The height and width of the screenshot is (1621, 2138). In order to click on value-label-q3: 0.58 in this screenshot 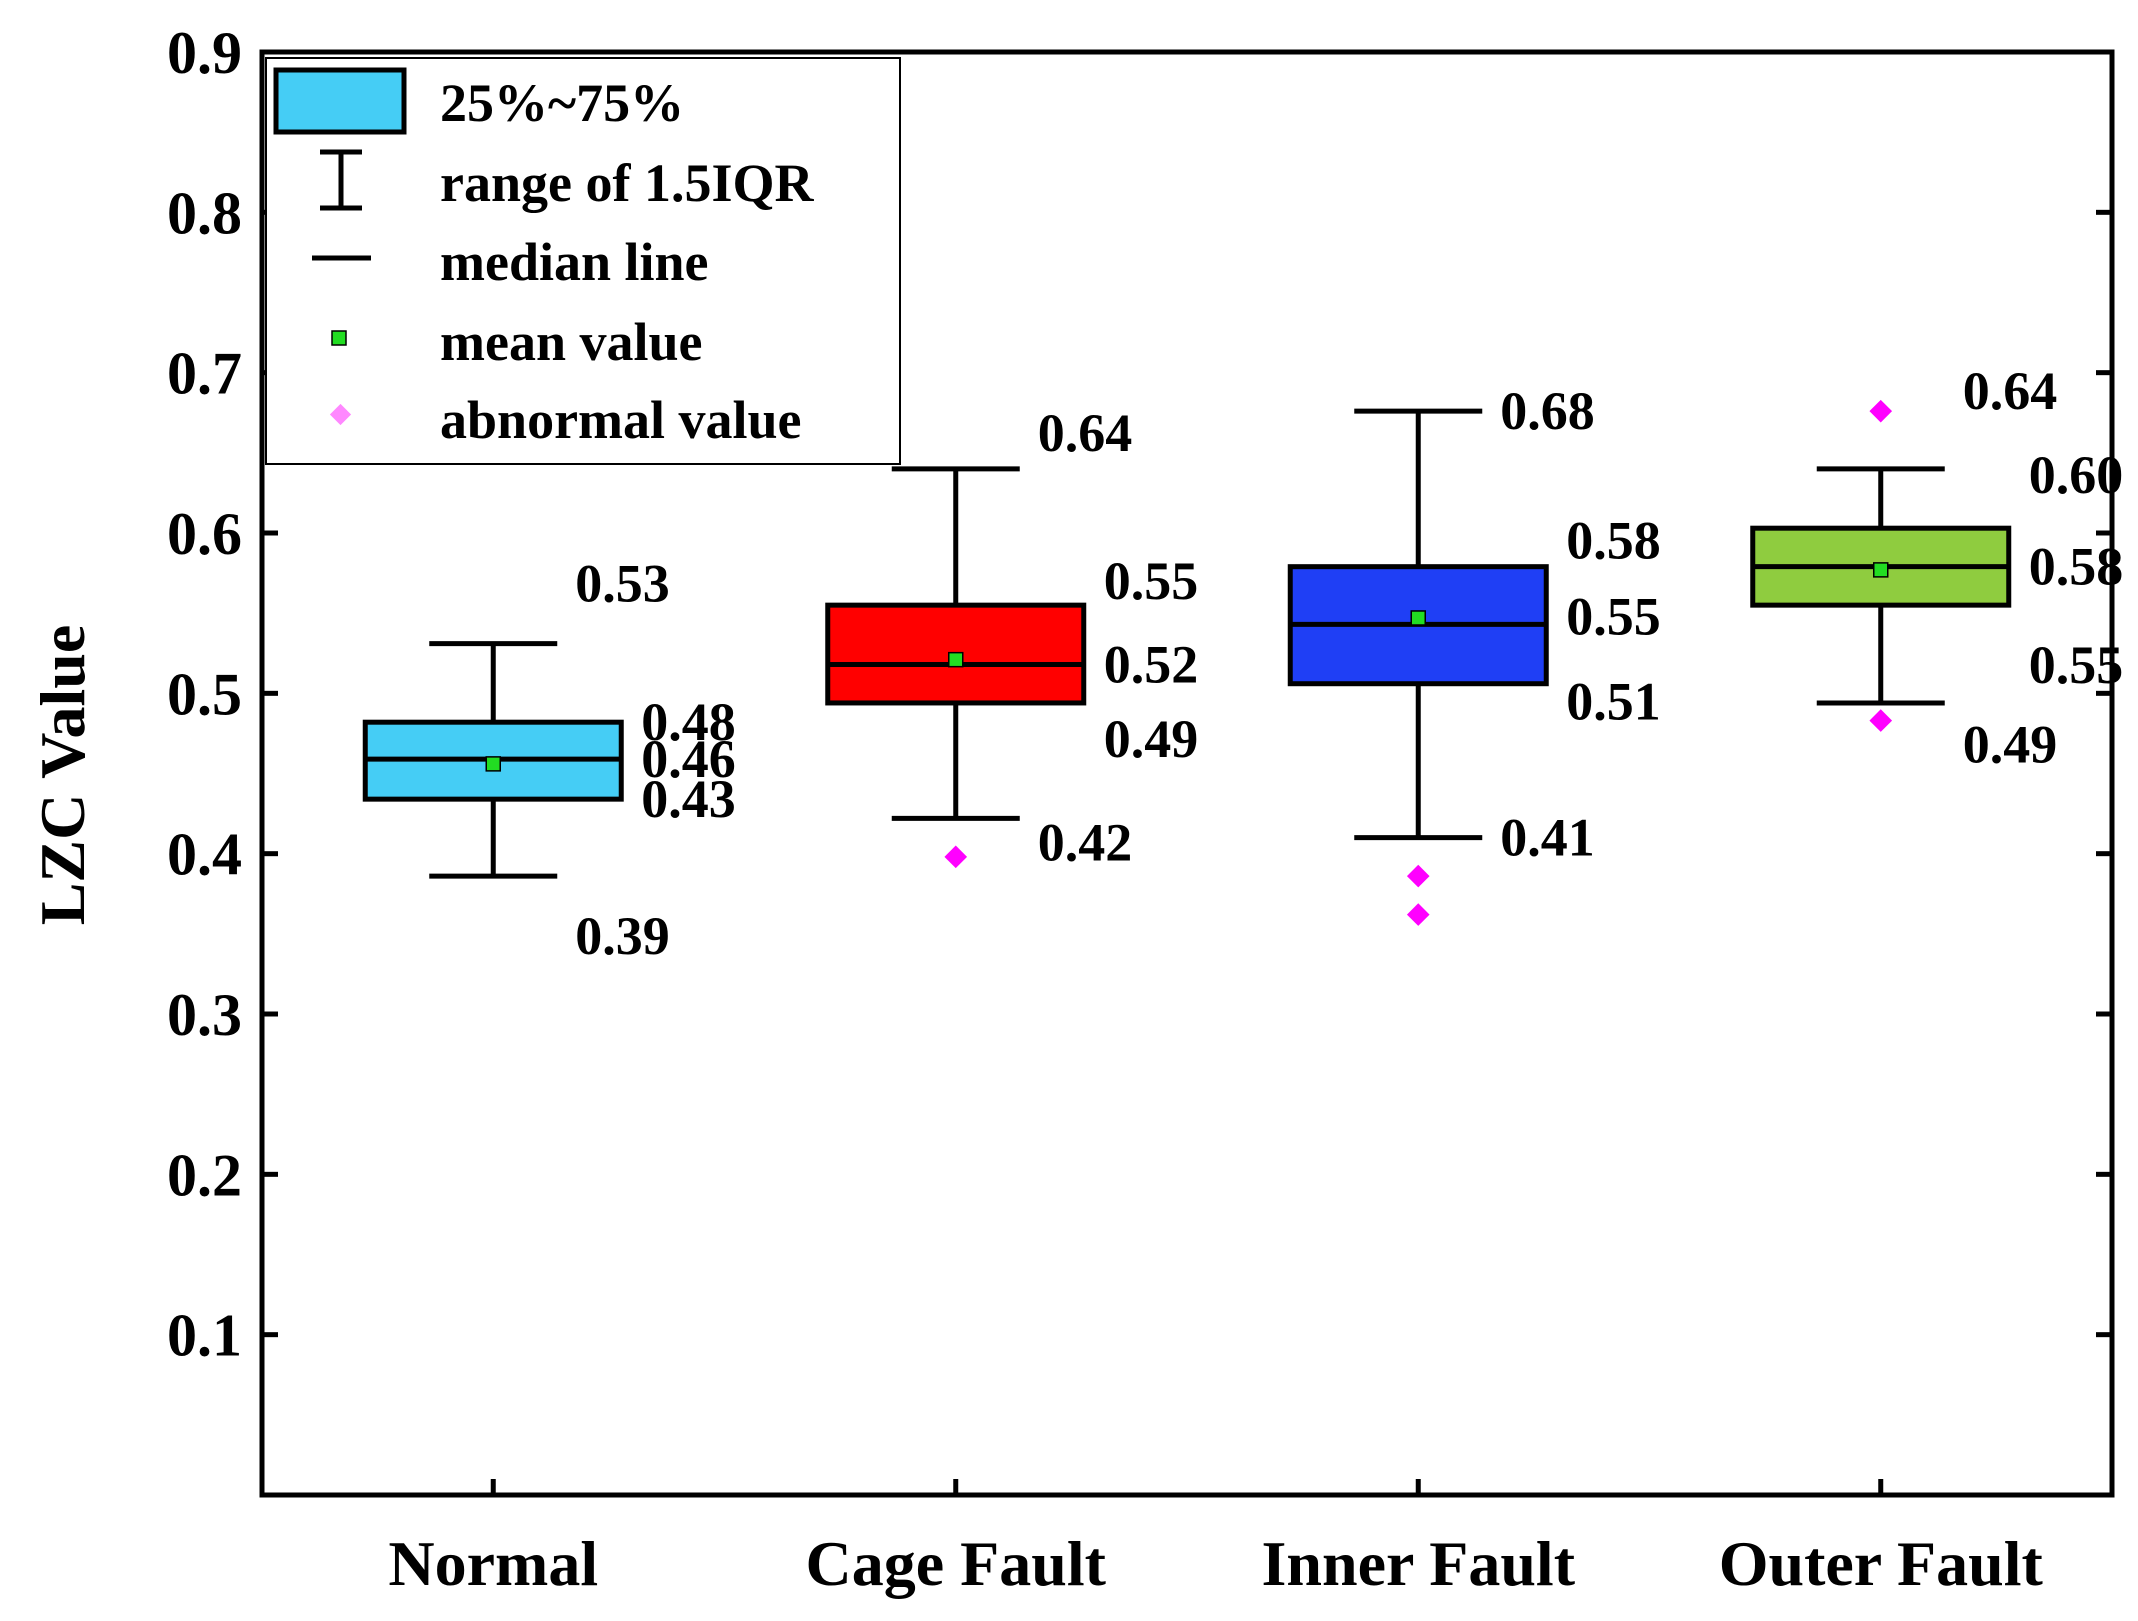, I will do `click(1613, 541)`.